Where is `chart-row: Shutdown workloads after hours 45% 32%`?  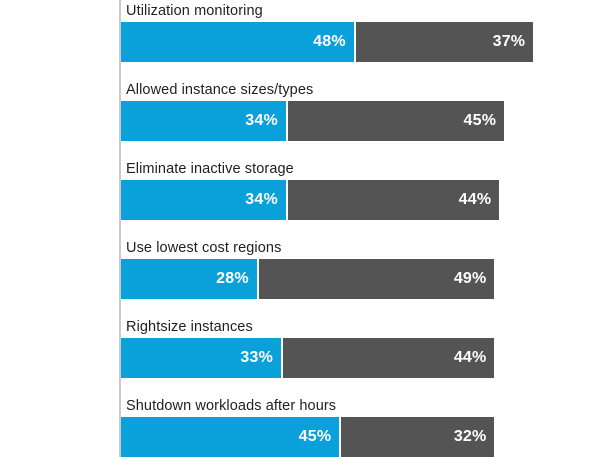 chart-row: Shutdown workloads after hours 45% 32% is located at coordinates (366, 426).